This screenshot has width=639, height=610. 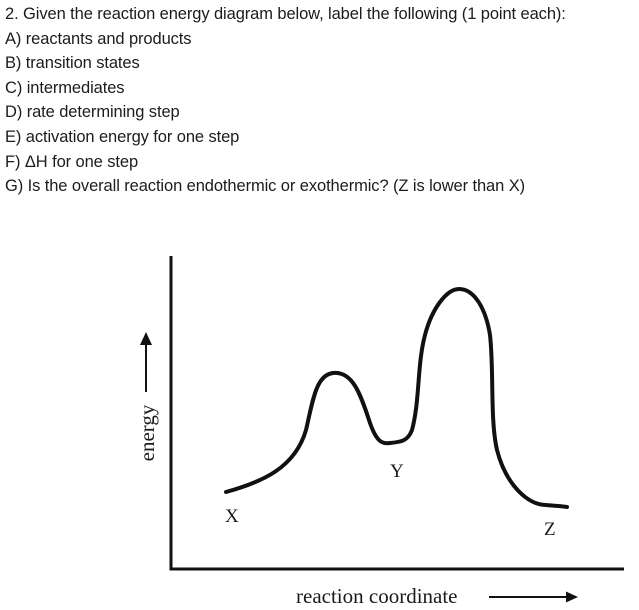 I want to click on question-item-e: E) activation energy for one step, so click(x=122, y=136).